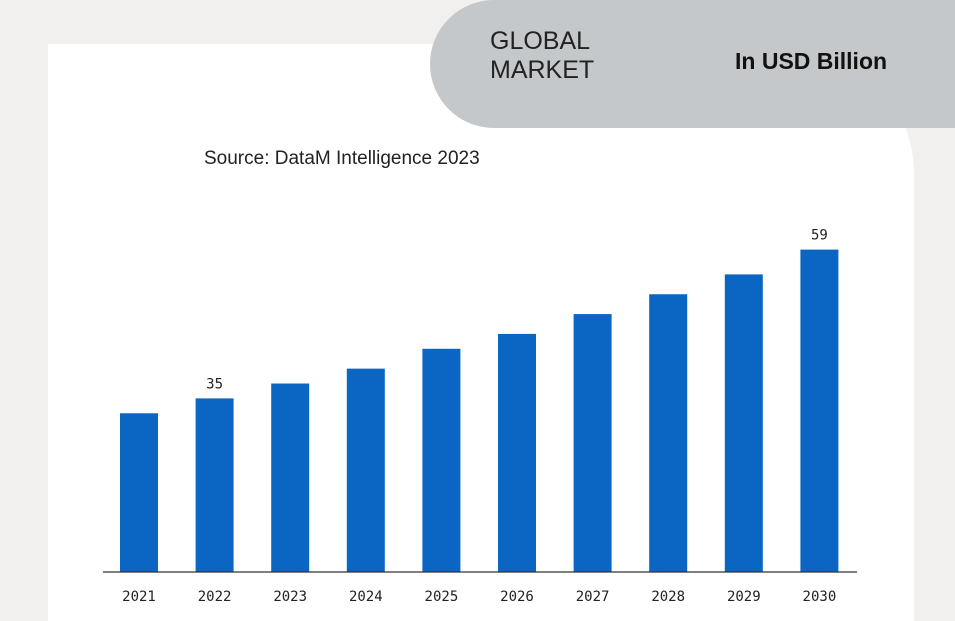  What do you see at coordinates (365, 470) in the screenshot?
I see `bar-2024` at bounding box center [365, 470].